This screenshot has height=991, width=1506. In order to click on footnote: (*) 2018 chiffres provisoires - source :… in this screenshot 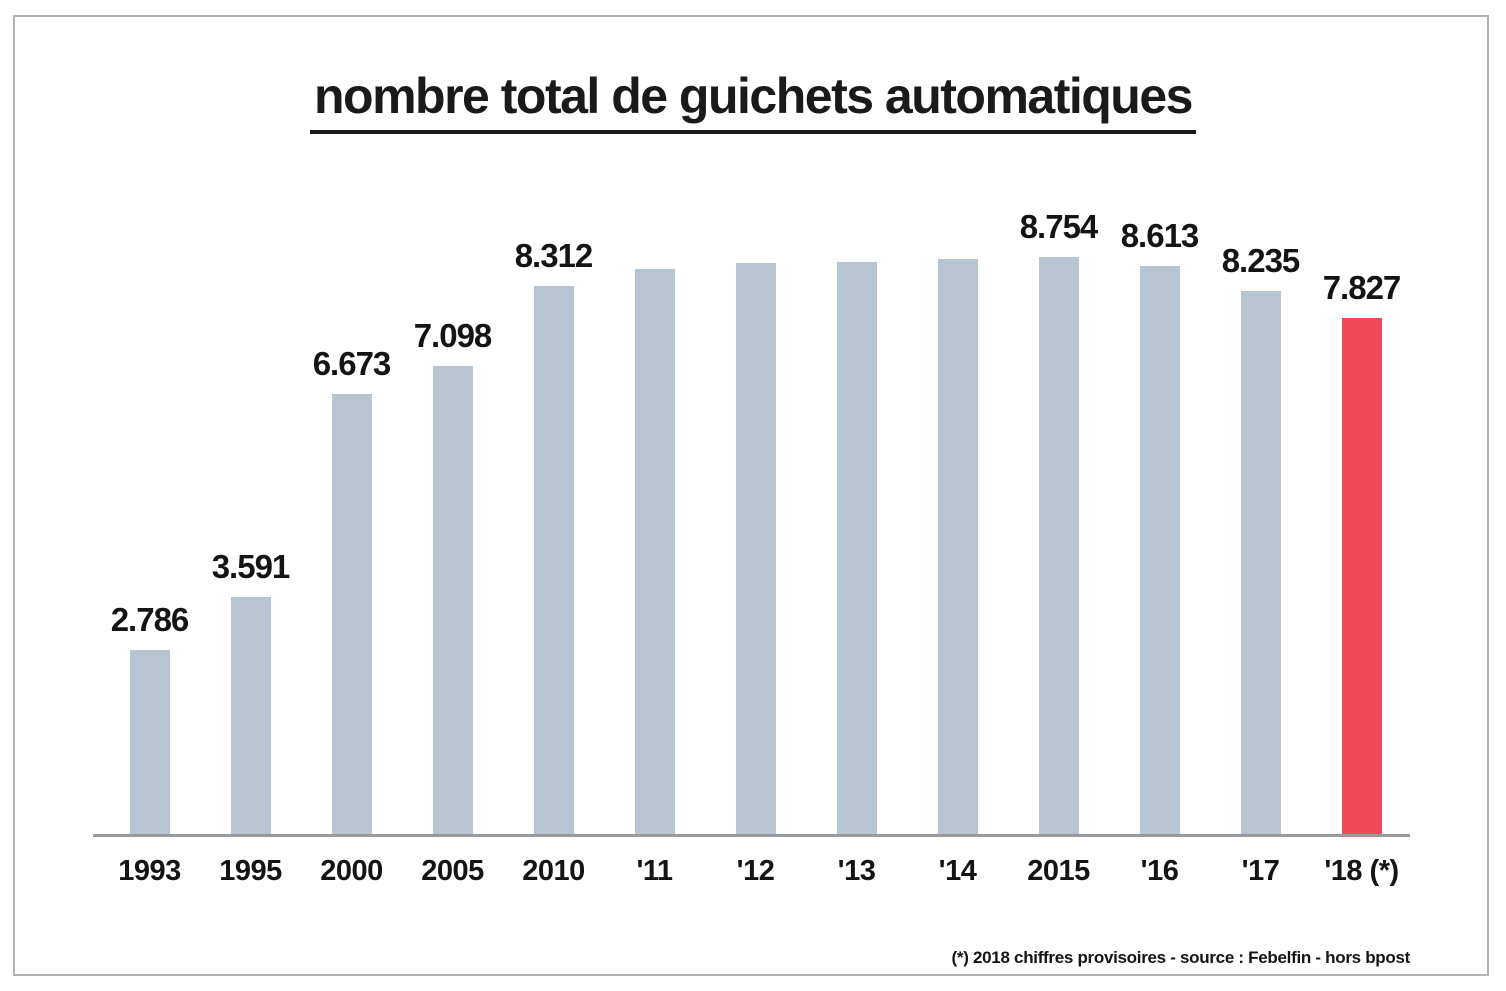, I will do `click(1181, 957)`.